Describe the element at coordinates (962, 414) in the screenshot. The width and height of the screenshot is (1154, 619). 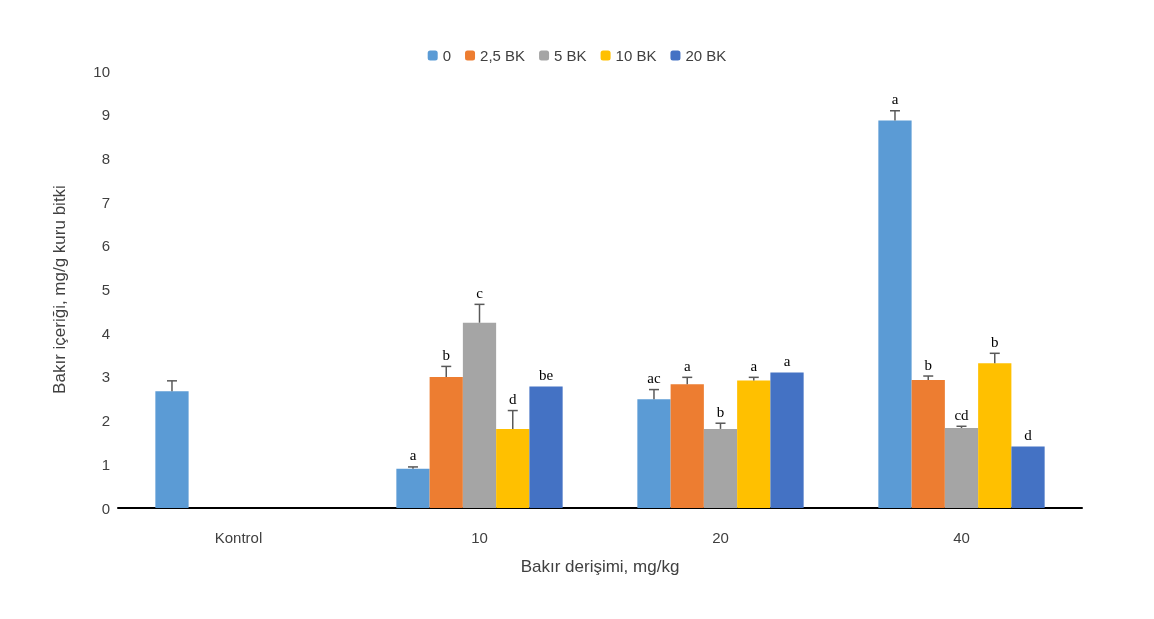
I see `data-label: cd` at that location.